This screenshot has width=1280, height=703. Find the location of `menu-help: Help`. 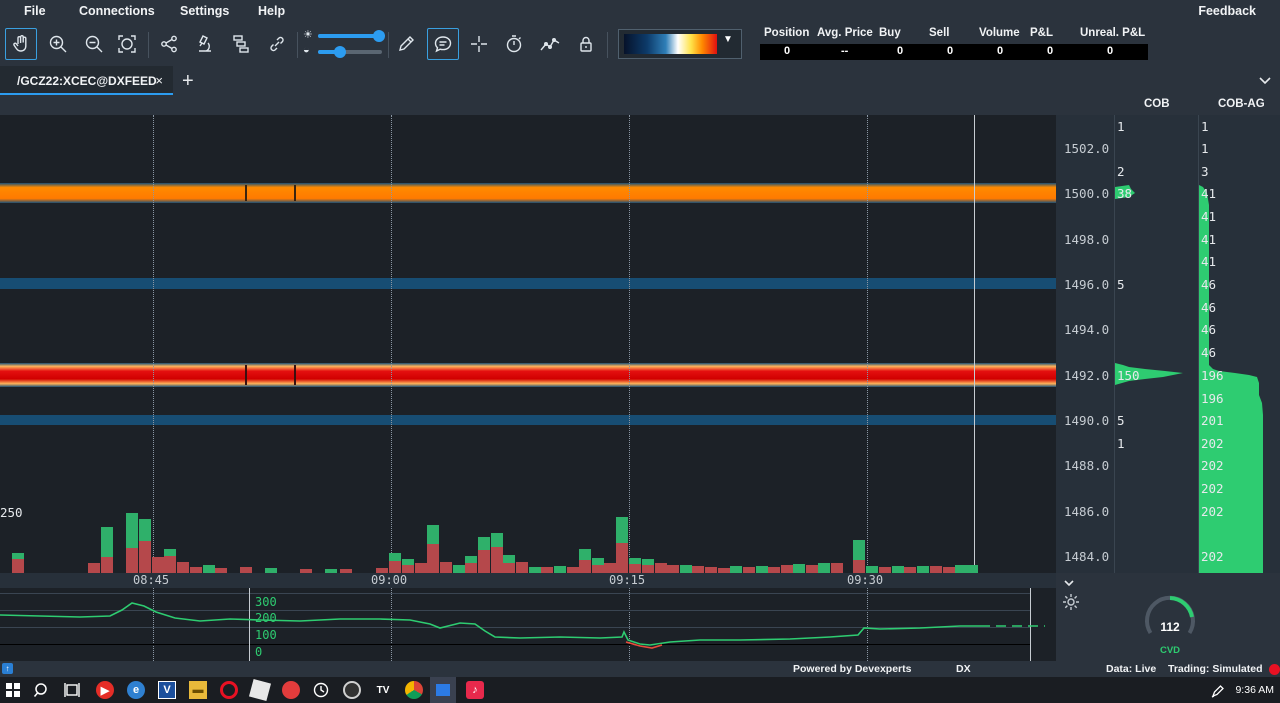

menu-help: Help is located at coordinates (272, 11).